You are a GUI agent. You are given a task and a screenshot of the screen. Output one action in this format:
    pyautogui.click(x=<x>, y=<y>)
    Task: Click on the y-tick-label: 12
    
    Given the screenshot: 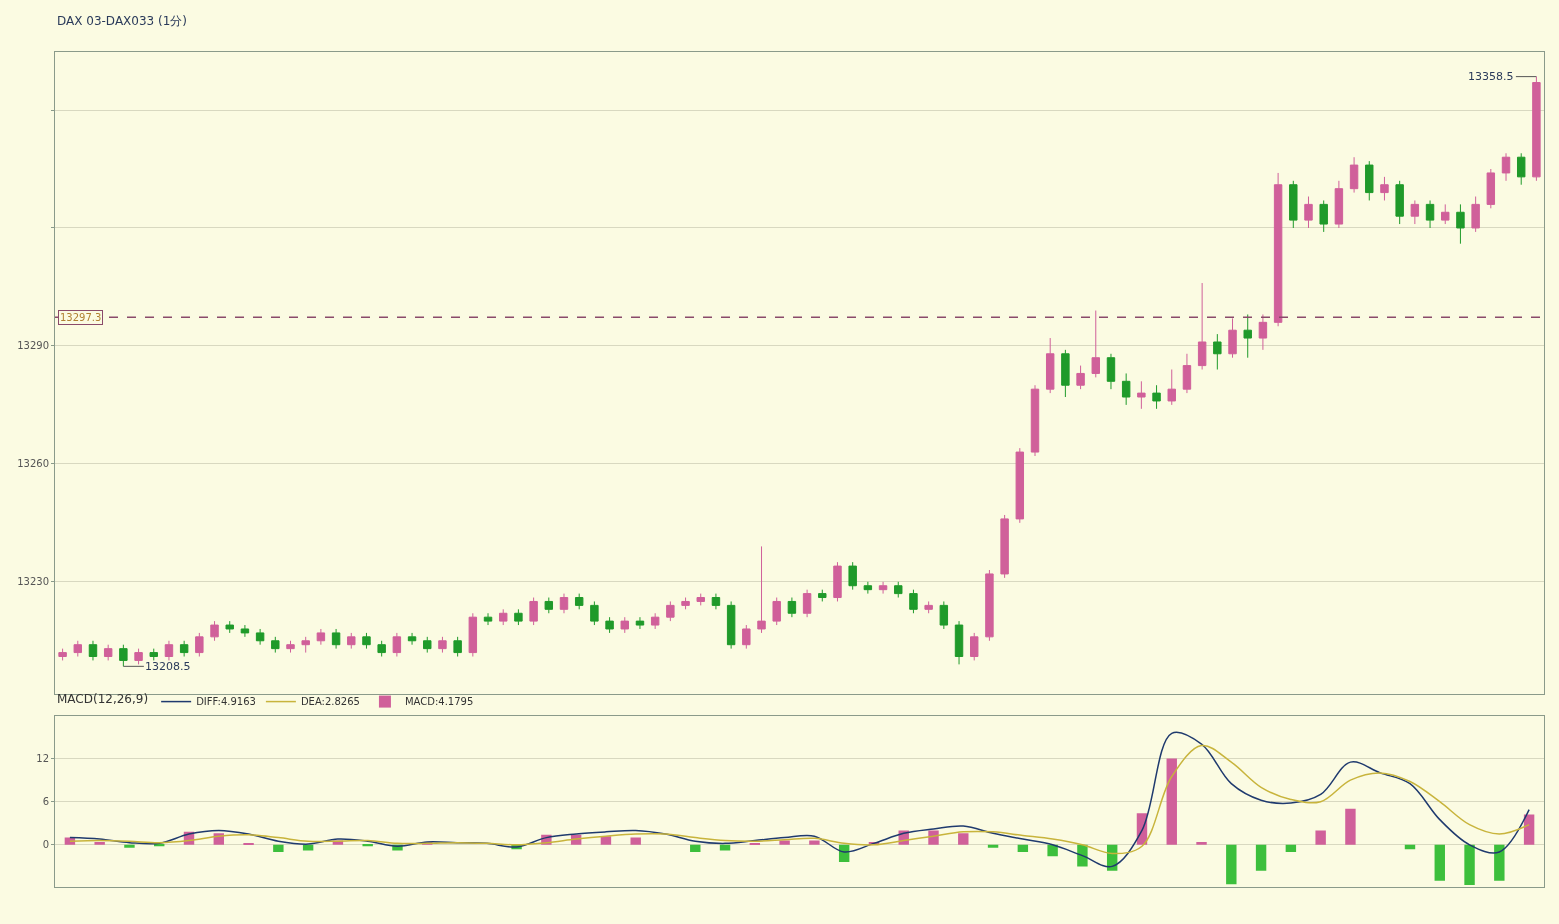 What is the action you would take?
    pyautogui.click(x=42, y=759)
    